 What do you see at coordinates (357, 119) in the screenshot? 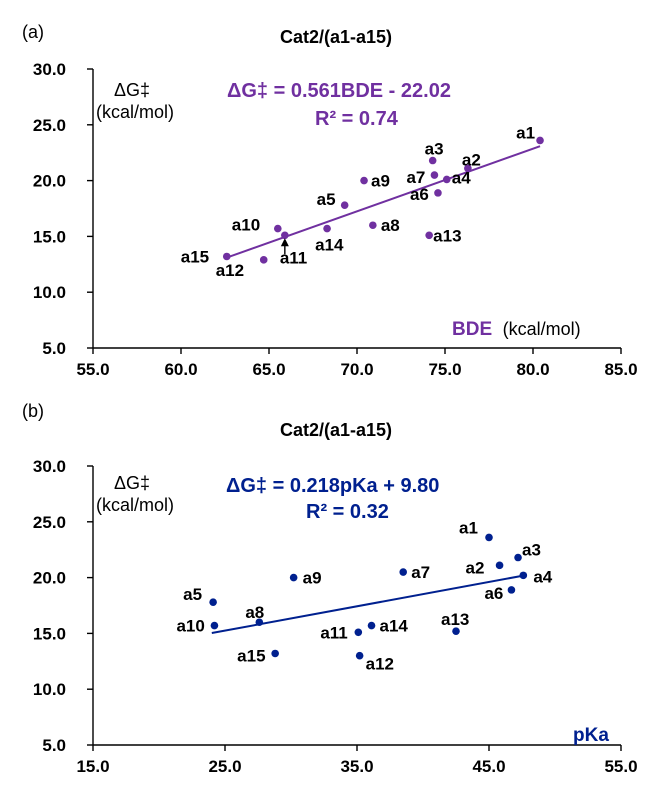
I see `panel-a-r-squared: R² = 0.74` at bounding box center [357, 119].